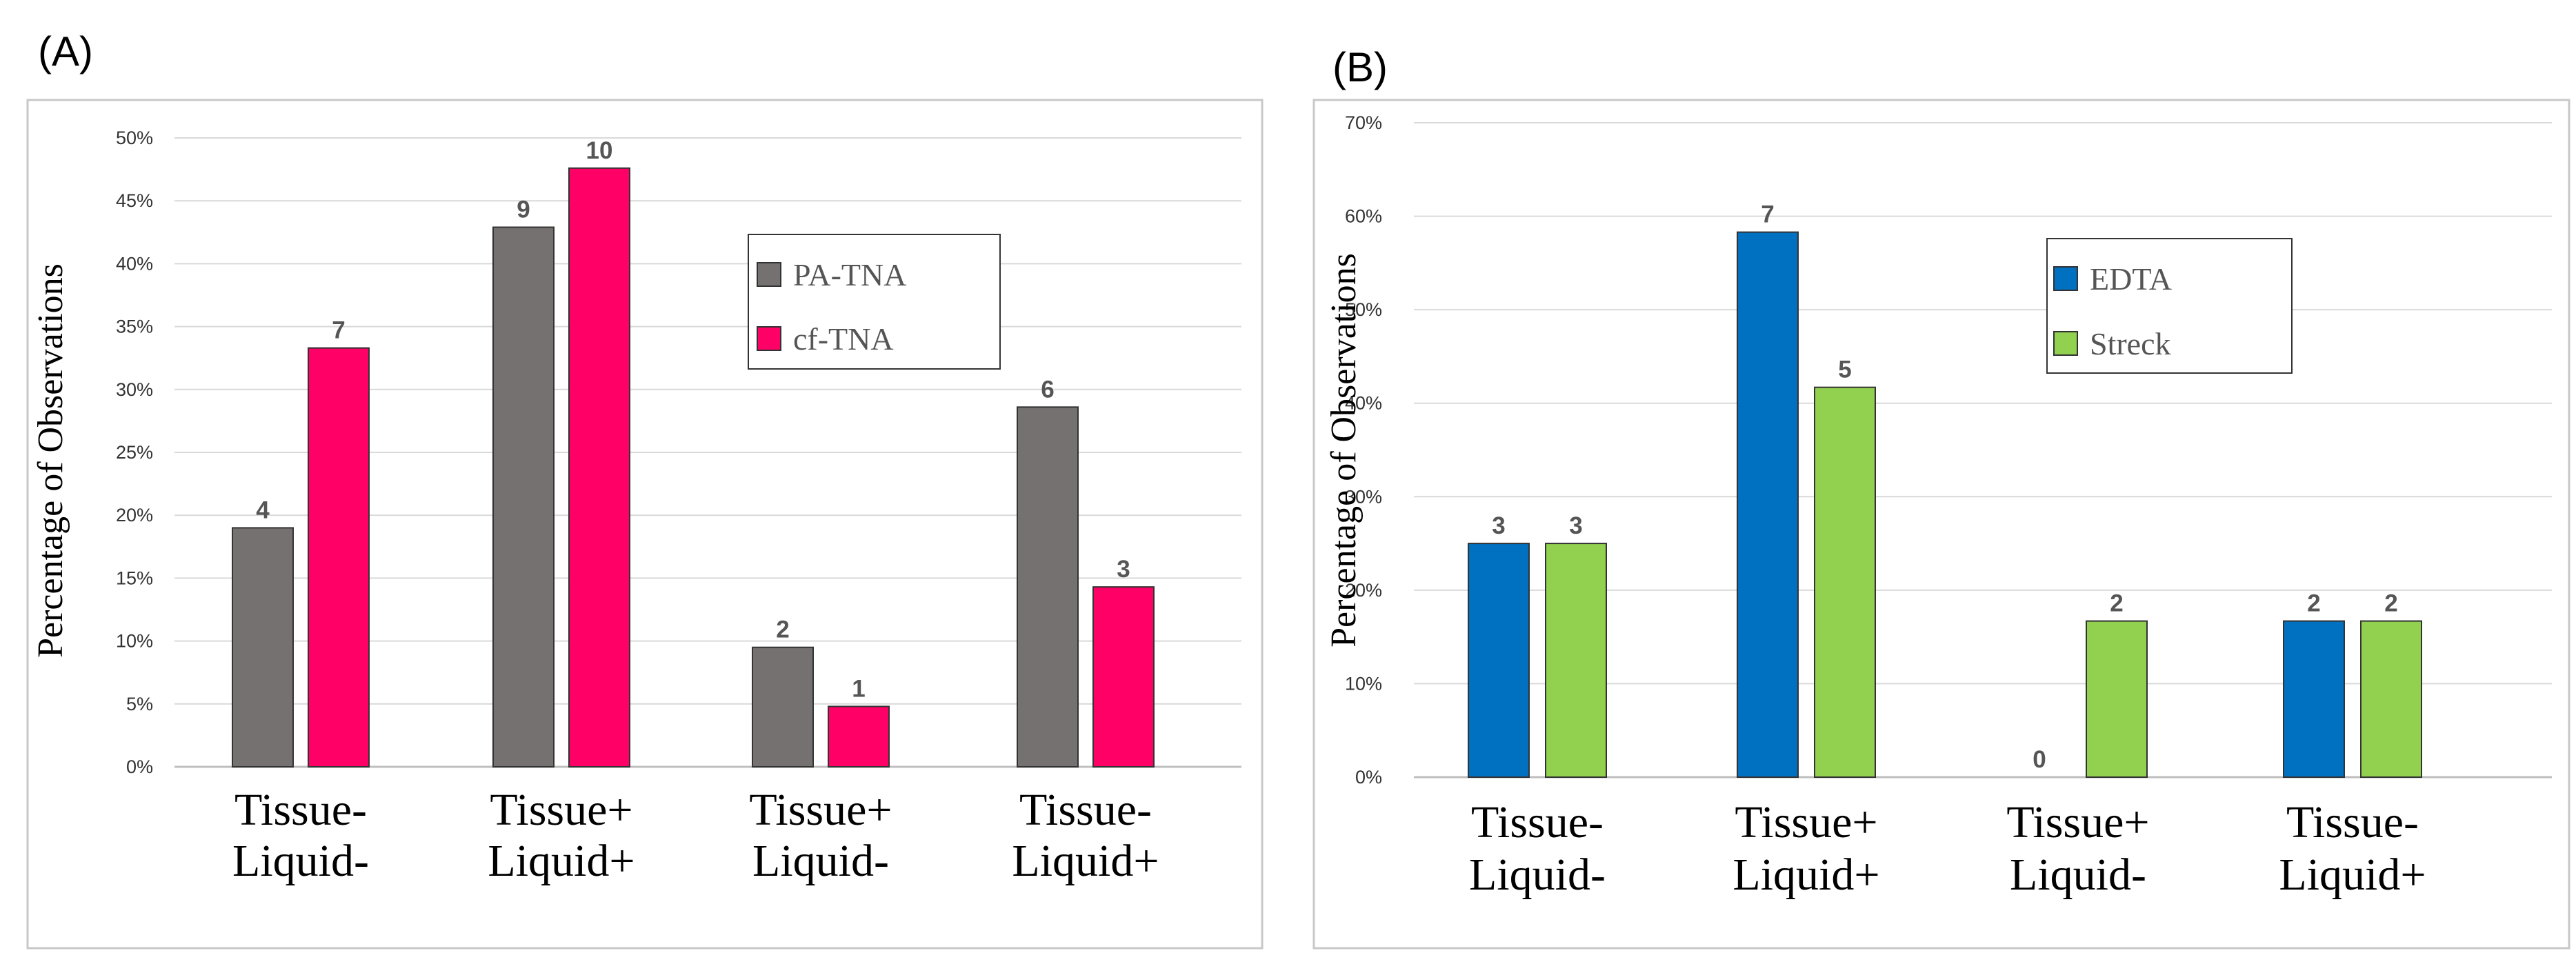  I want to click on legend-label: PA-TNA, so click(849, 274).